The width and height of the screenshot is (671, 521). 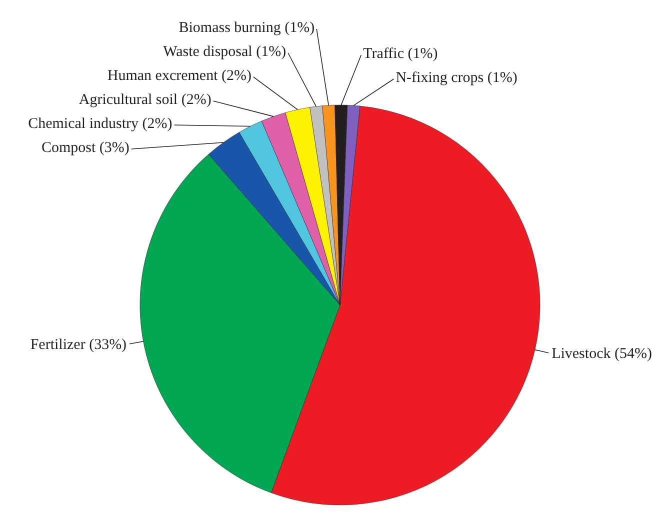 I want to click on slice-label: Waste disposal (1%), so click(x=224, y=52).